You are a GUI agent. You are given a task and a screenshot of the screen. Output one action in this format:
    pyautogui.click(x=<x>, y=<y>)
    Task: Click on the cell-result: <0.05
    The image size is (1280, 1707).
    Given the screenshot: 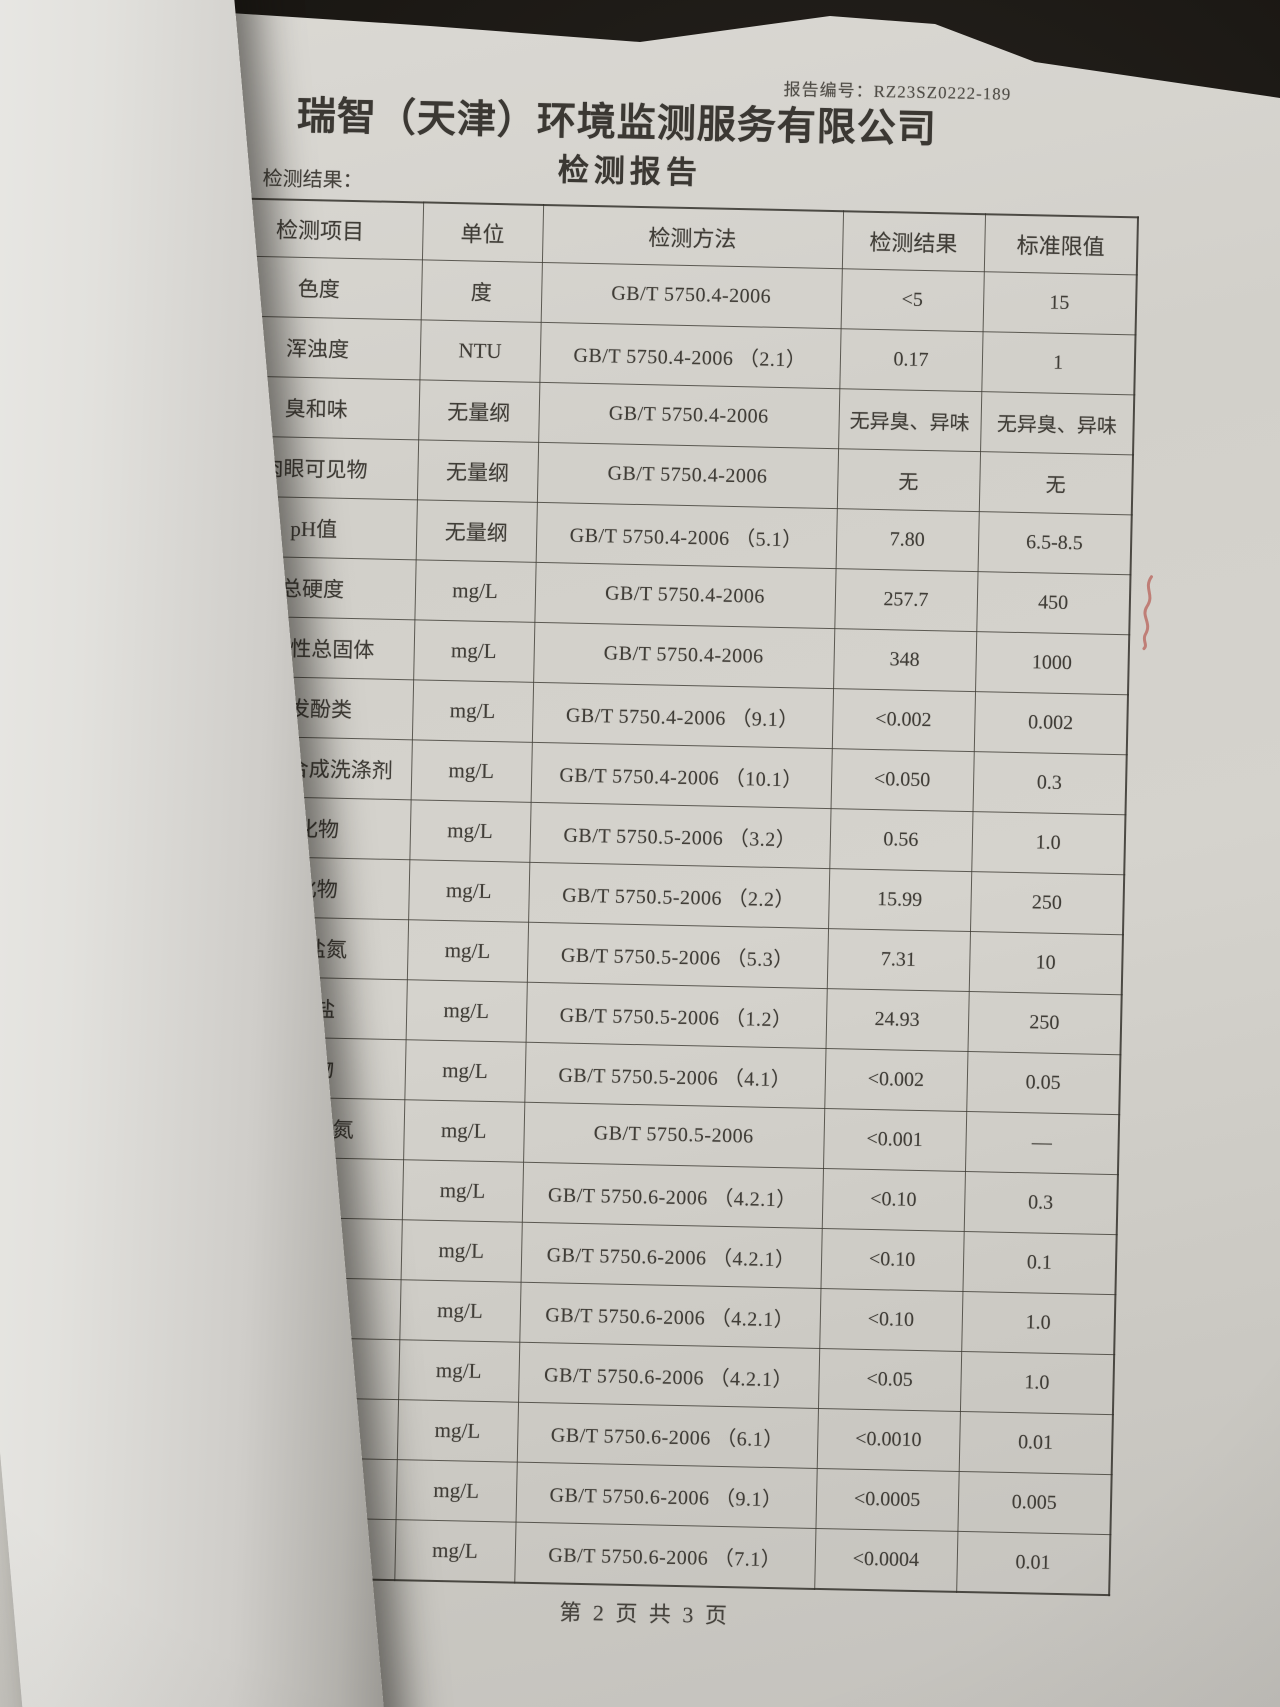 What is the action you would take?
    pyautogui.click(x=889, y=1380)
    